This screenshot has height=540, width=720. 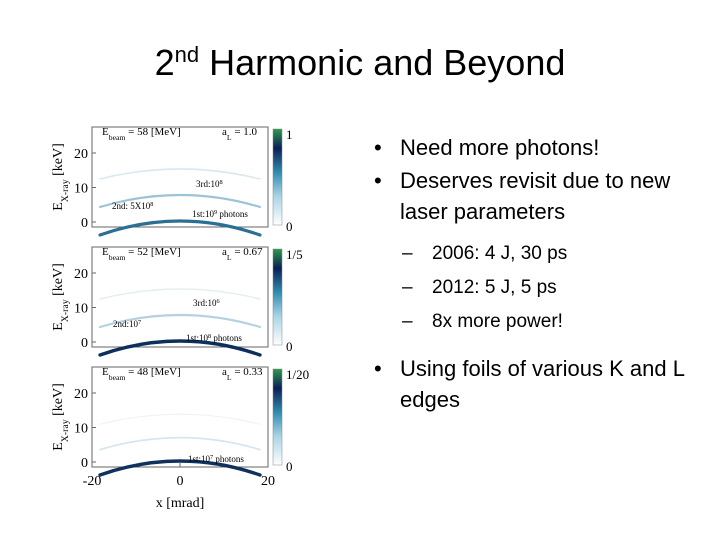 I want to click on colorbar-label: 1, so click(x=289, y=134).